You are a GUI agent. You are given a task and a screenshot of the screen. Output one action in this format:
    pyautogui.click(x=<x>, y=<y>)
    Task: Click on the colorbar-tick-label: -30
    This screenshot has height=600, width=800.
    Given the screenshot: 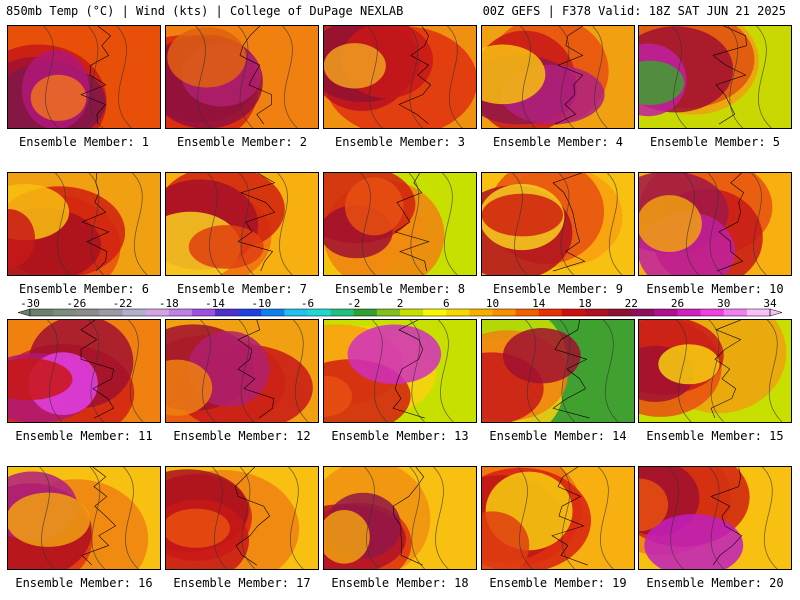 What is the action you would take?
    pyautogui.click(x=30, y=303)
    